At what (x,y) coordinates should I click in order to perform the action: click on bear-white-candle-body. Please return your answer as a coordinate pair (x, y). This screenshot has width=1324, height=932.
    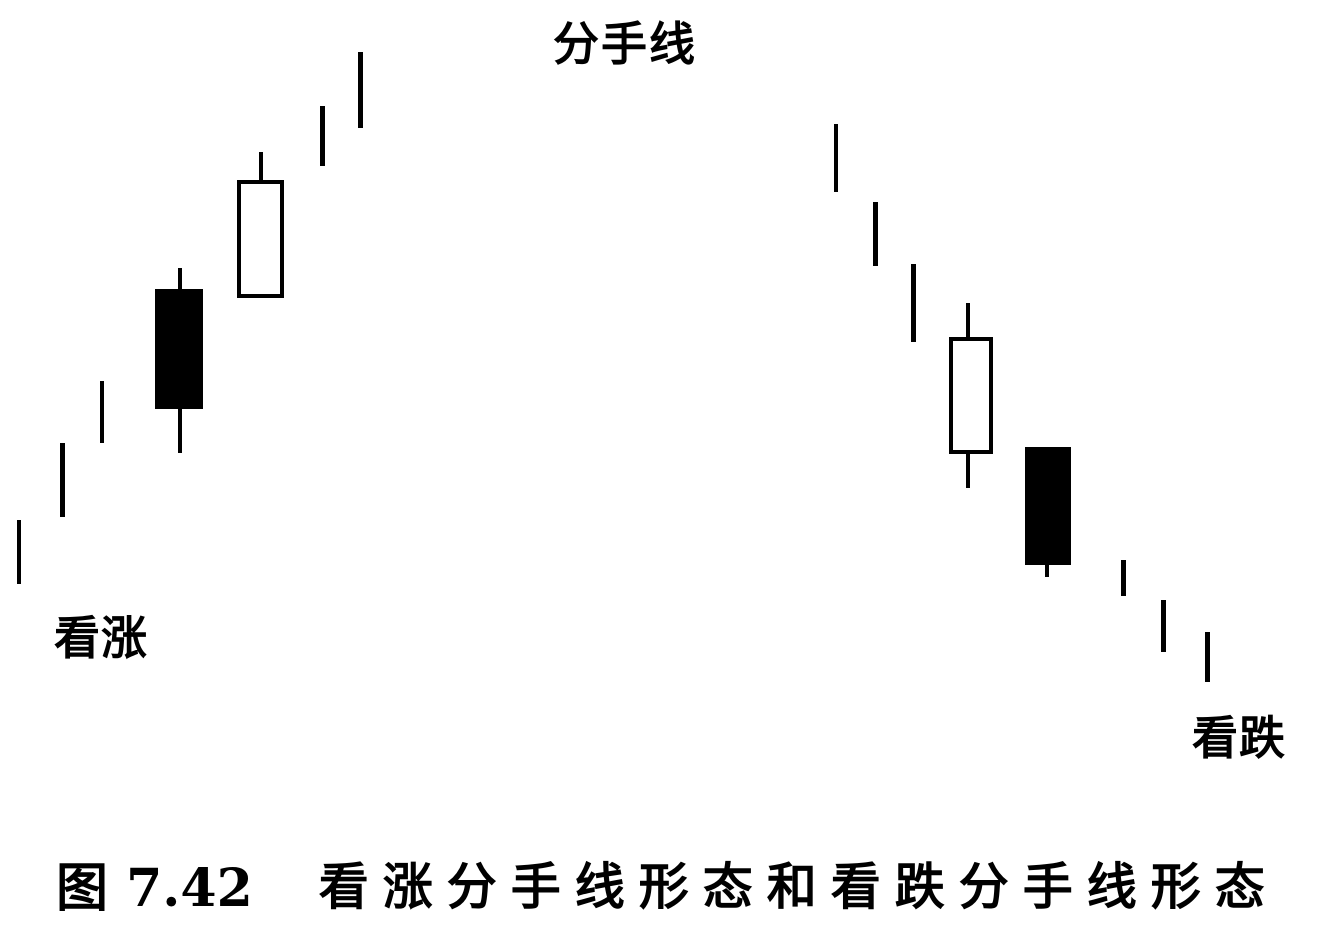
    Looking at the image, I should click on (971, 395).